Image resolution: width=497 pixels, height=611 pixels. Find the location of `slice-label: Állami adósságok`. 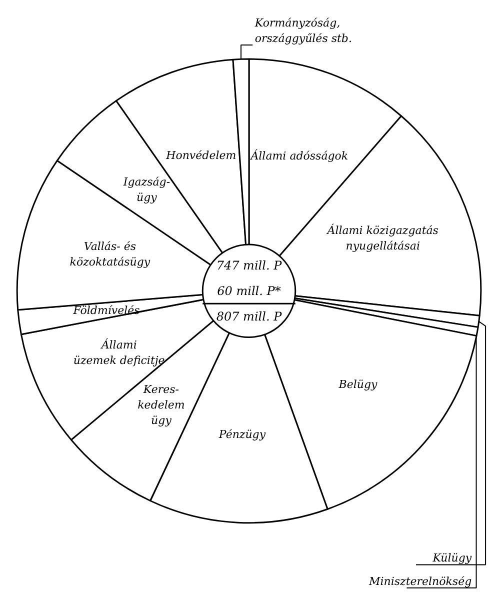

slice-label: Állami adósságok is located at coordinates (299, 155).